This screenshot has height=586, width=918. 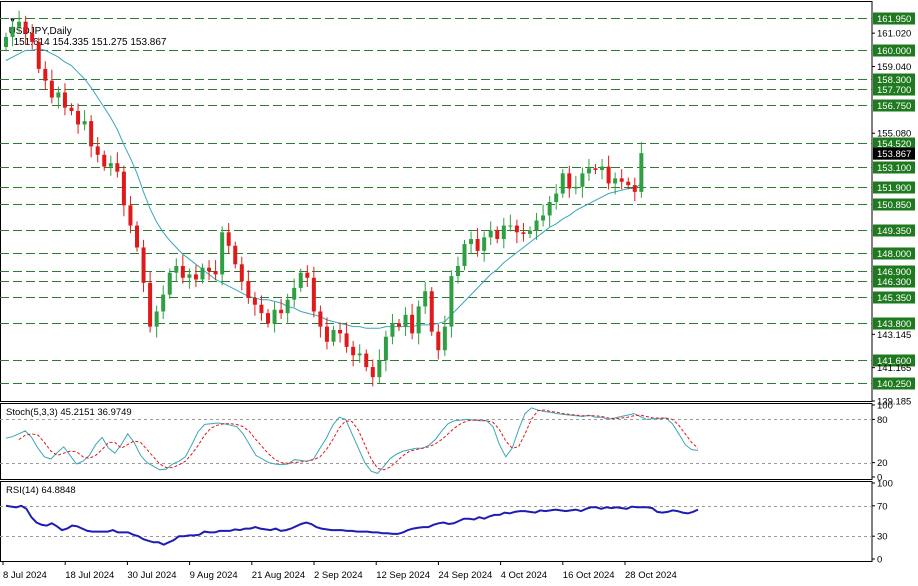 I want to click on osc-tick-label: 0, so click(x=879, y=560).